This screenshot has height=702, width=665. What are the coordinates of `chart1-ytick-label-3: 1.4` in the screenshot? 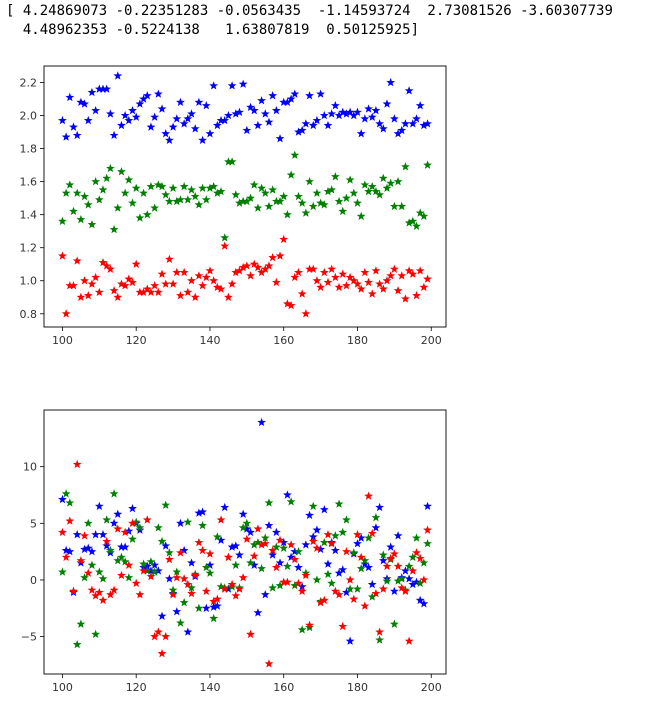 It's located at (29, 215).